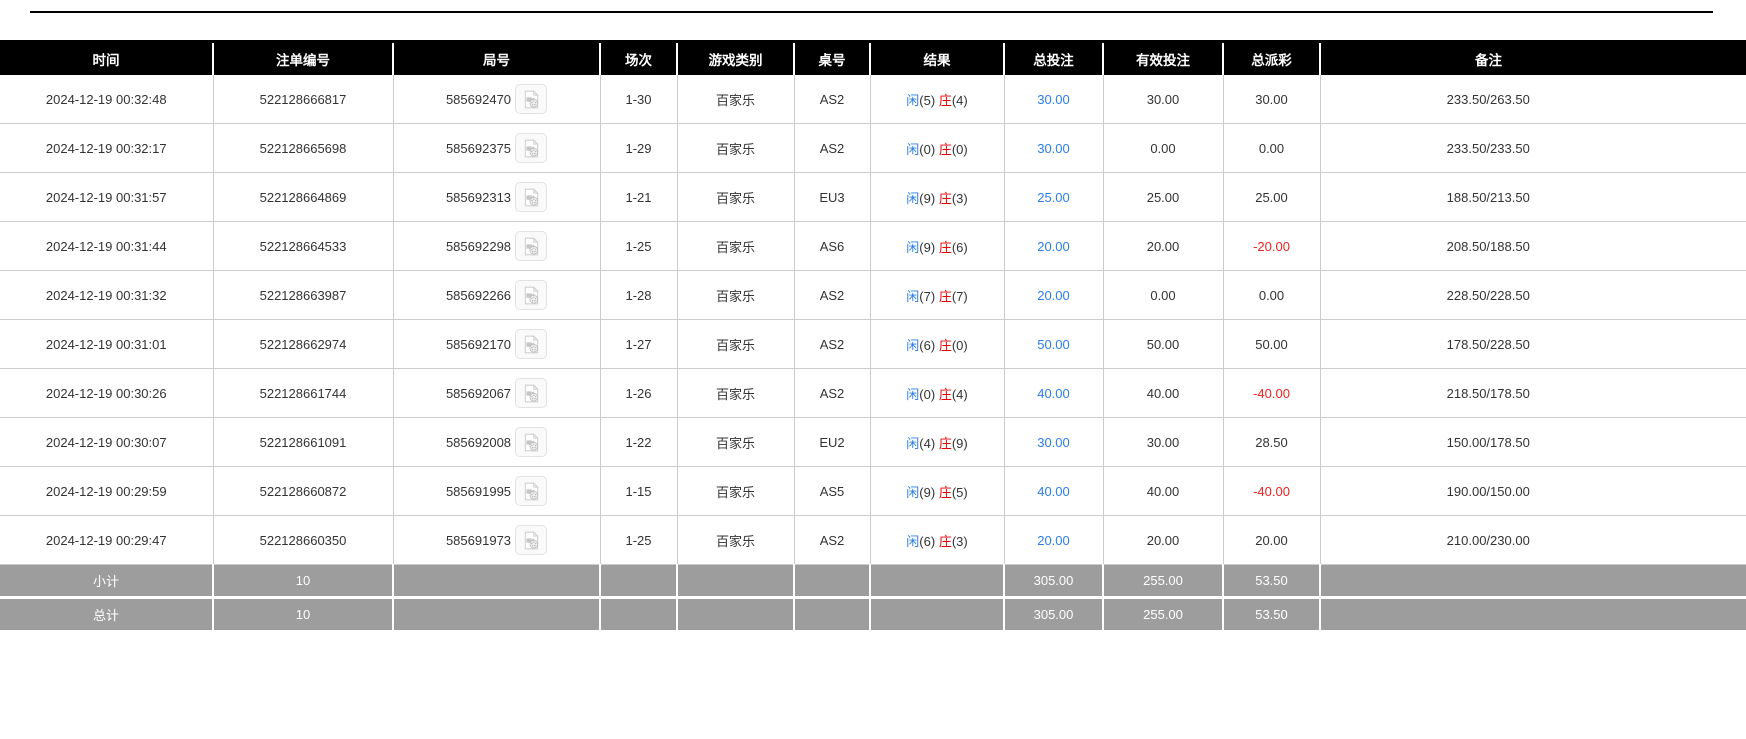  Describe the element at coordinates (831, 491) in the screenshot. I see `table-number-cell: AS5` at that location.